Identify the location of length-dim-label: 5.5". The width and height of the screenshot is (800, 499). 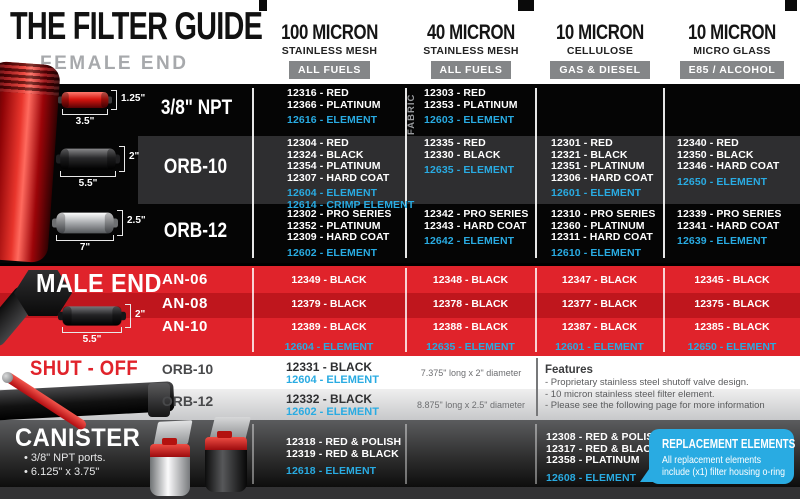
(88, 183).